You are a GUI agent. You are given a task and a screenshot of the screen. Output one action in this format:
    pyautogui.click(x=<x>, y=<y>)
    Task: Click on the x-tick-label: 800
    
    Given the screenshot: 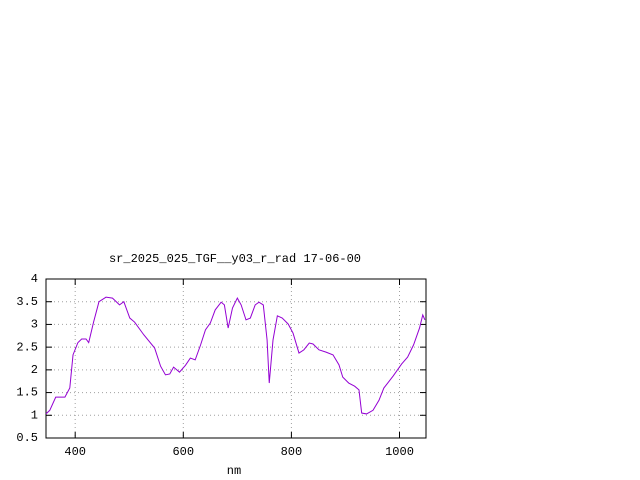 What is the action you would take?
    pyautogui.click(x=292, y=452)
    